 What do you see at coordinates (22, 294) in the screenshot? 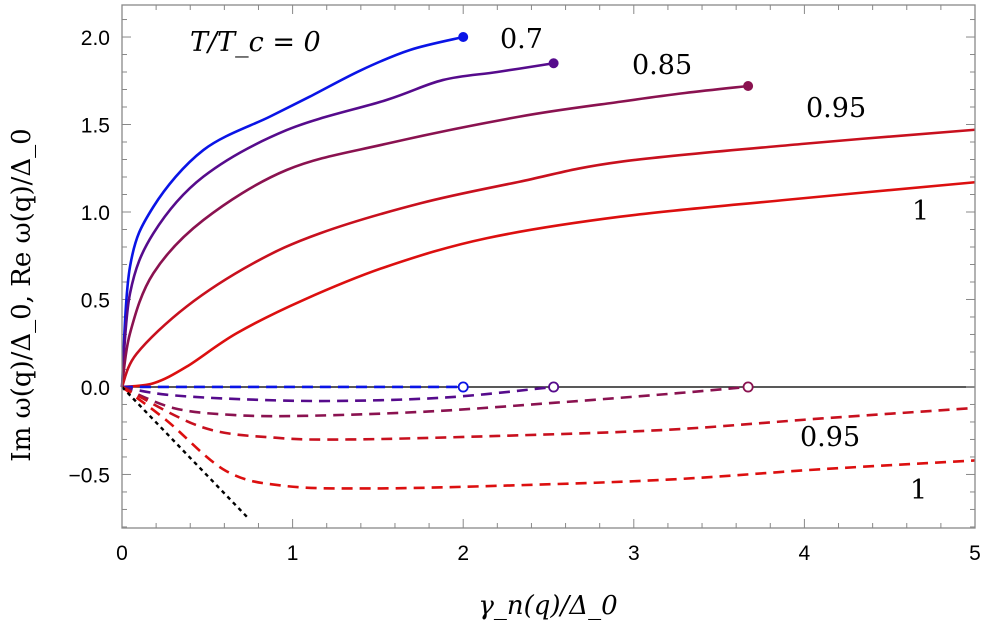
I see `y-axis-title: Im ω(q)/Δ_0, Re ω(q)/Δ_0` at bounding box center [22, 294].